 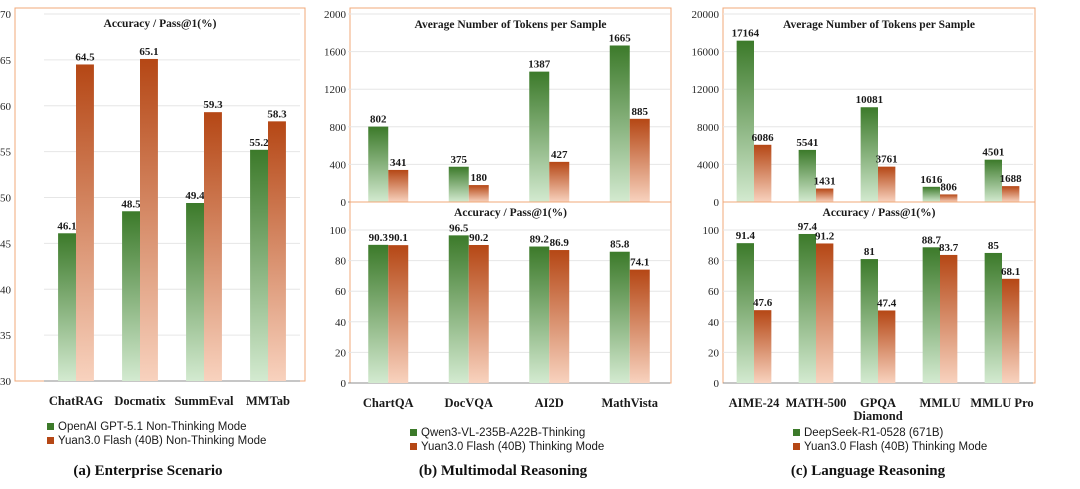 I want to click on data-label: 85.8, so click(x=620, y=245).